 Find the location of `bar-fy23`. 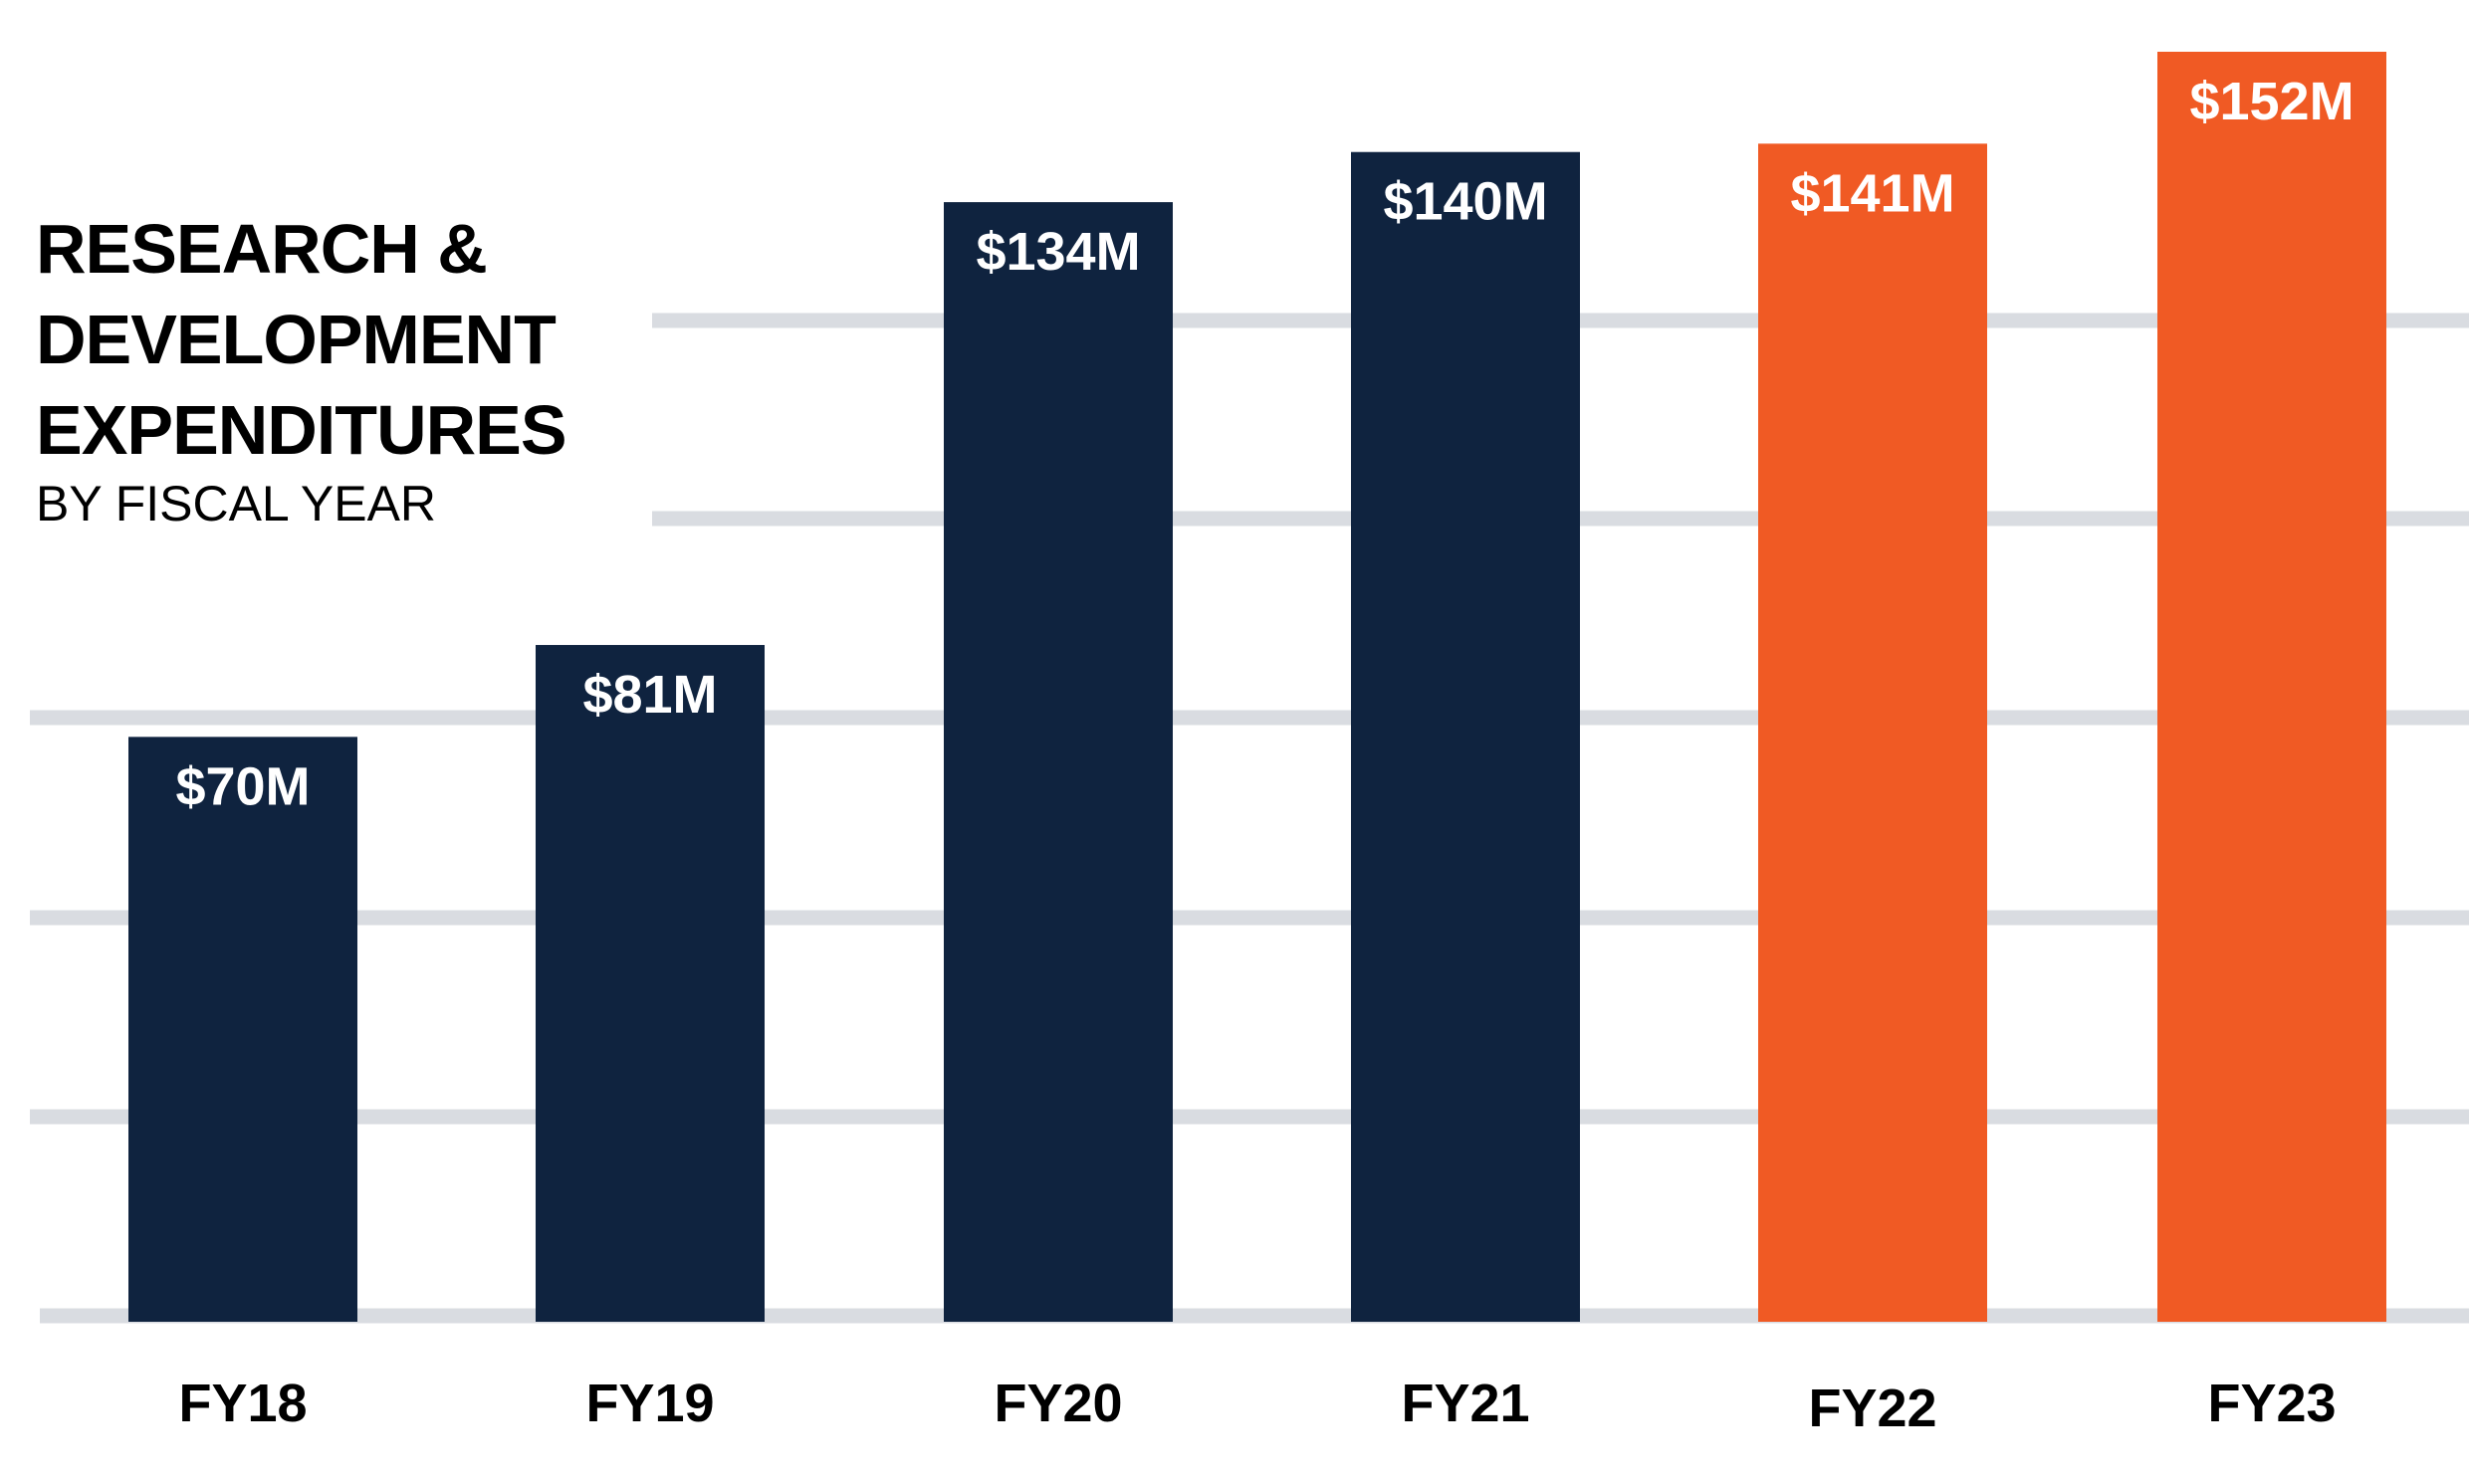

bar-fy23 is located at coordinates (2271, 687).